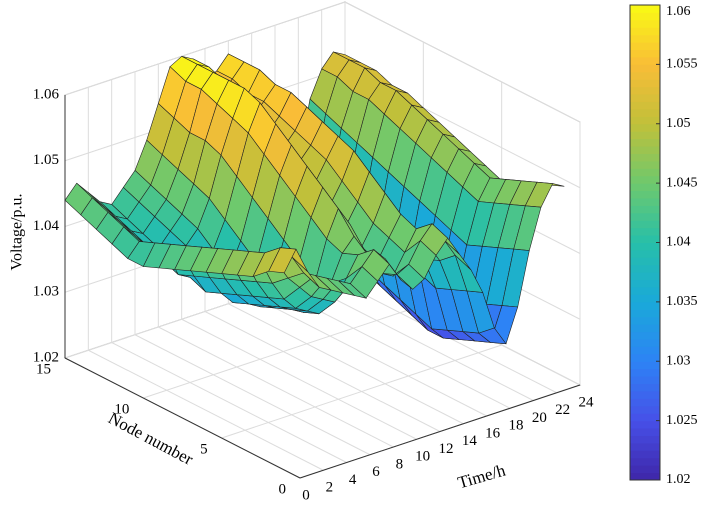  What do you see at coordinates (330, 488) in the screenshot?
I see `x-tick-label: 2` at bounding box center [330, 488].